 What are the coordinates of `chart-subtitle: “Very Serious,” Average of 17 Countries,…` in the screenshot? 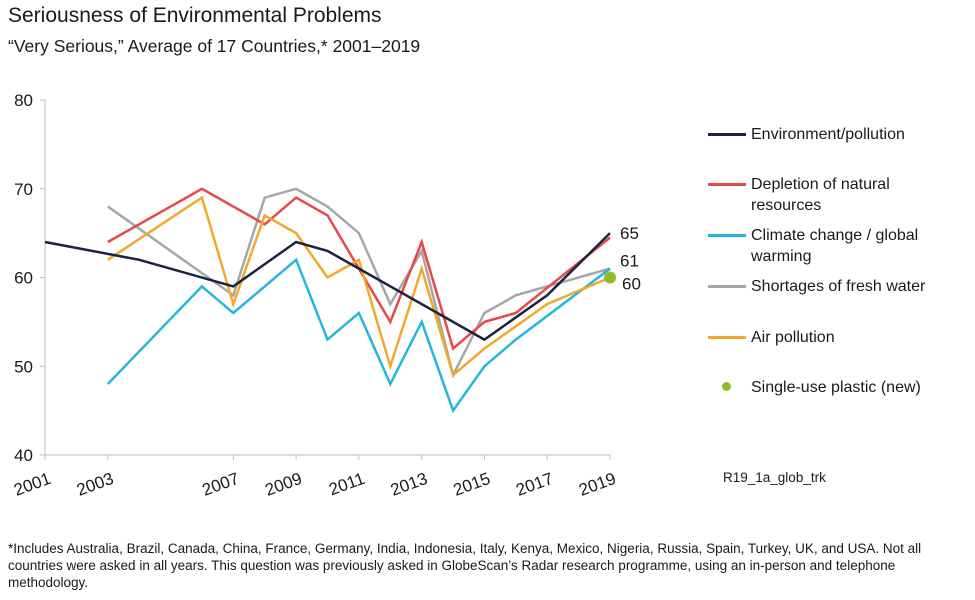 It's located at (214, 46).